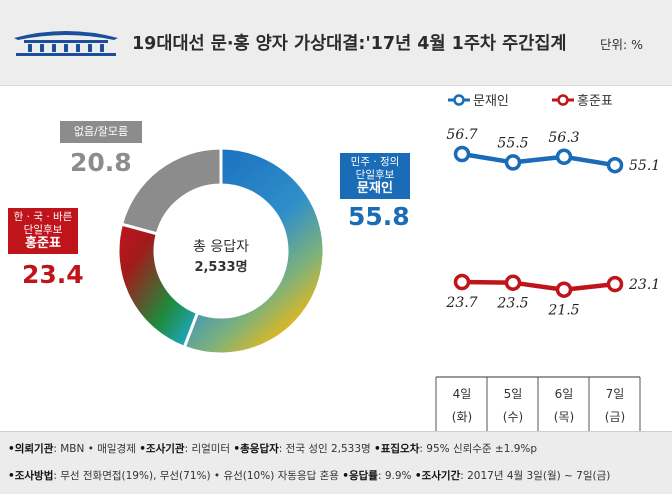 The image size is (672, 494). I want to click on data-label-0-1: 55.5, so click(512, 143).